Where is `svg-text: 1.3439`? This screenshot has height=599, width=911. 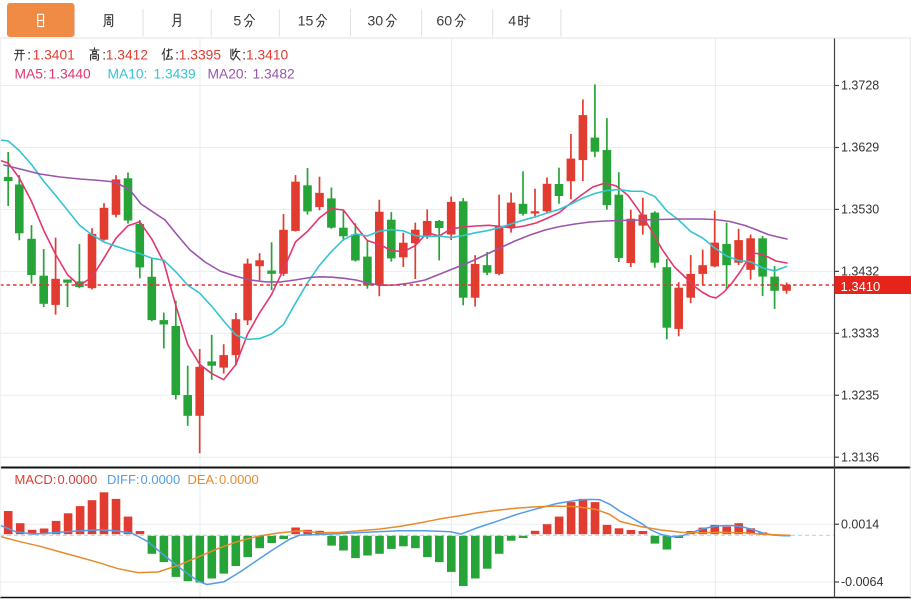
svg-text: 1.3439 is located at coordinates (175, 74).